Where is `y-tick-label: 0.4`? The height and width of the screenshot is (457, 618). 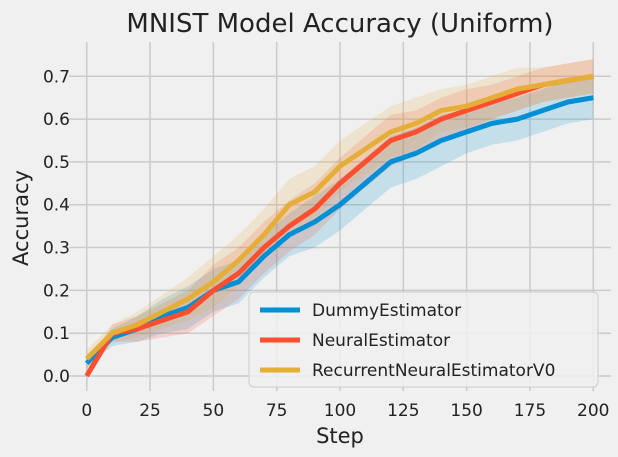 y-tick-label: 0.4 is located at coordinates (56, 206).